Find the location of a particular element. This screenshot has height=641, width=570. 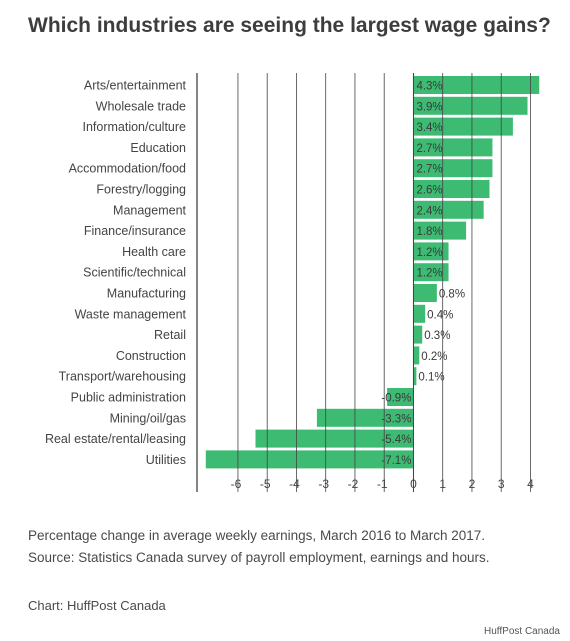

category-label: Manufacturing is located at coordinates (146, 294).